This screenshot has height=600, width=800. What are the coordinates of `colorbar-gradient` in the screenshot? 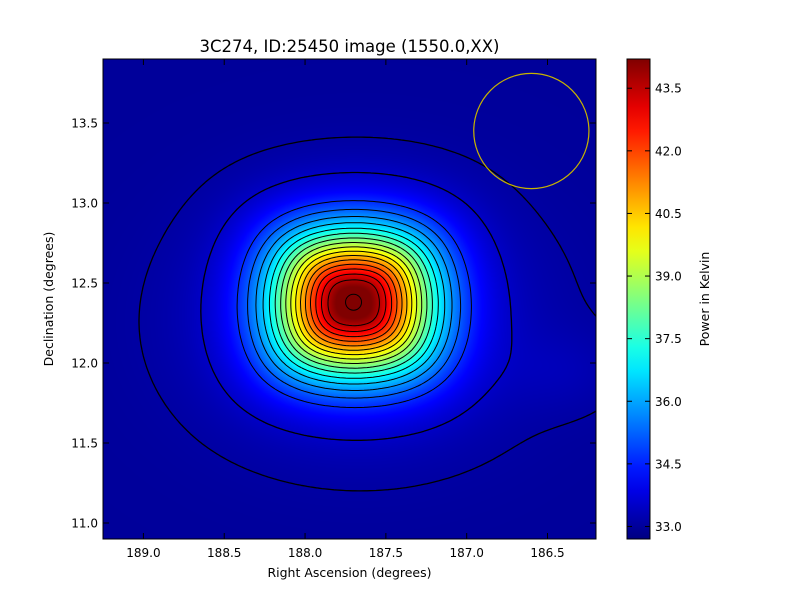 It's located at (638, 299).